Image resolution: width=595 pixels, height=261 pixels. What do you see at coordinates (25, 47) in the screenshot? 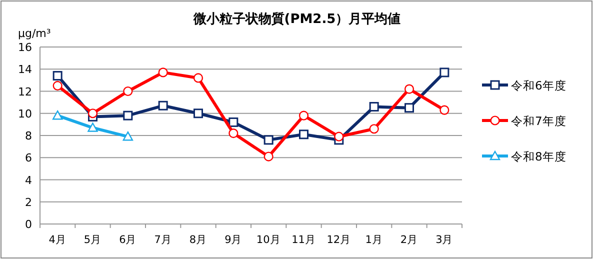
I see `y-tick-label: 16` at bounding box center [25, 47].